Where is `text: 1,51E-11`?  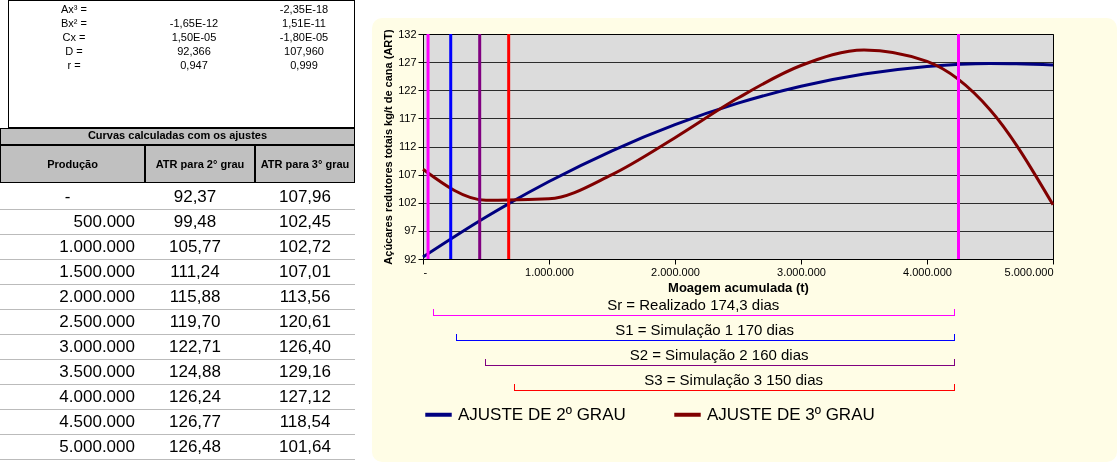 text: 1,51E-11 is located at coordinates (304, 23).